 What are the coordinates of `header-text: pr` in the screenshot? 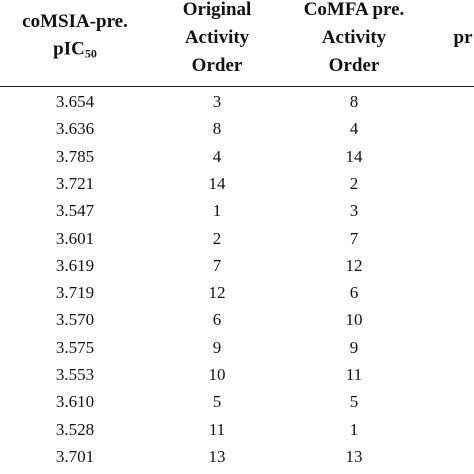 It's located at (463, 37).